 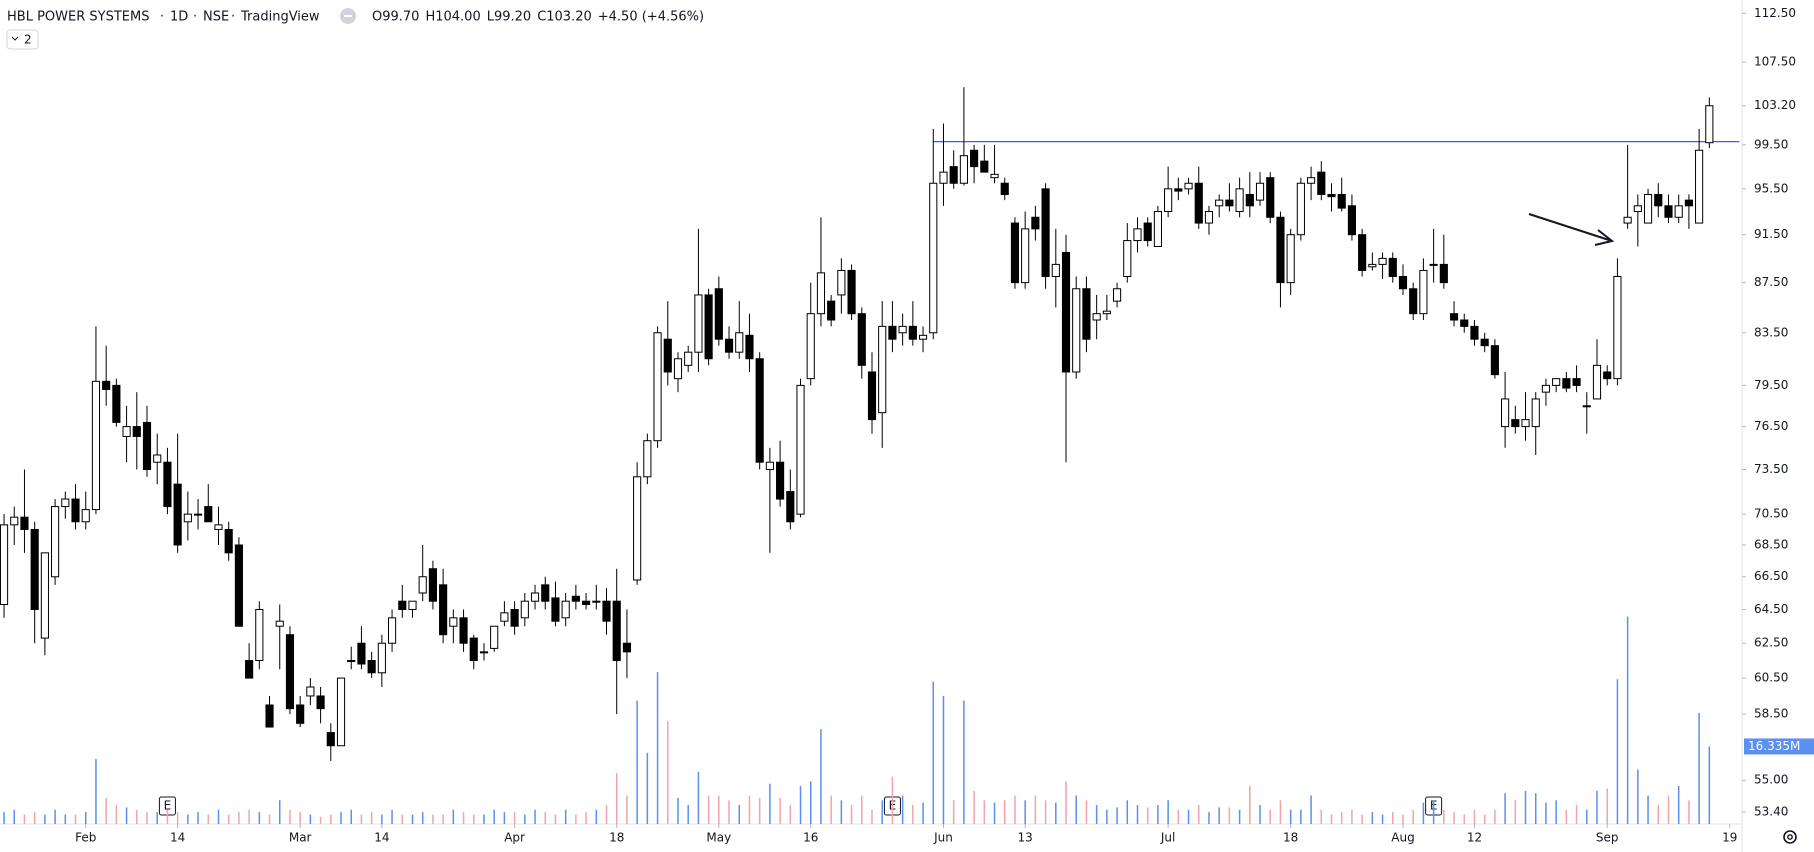 What do you see at coordinates (381, 838) in the screenshot?
I see `x-tick-label: 14` at bounding box center [381, 838].